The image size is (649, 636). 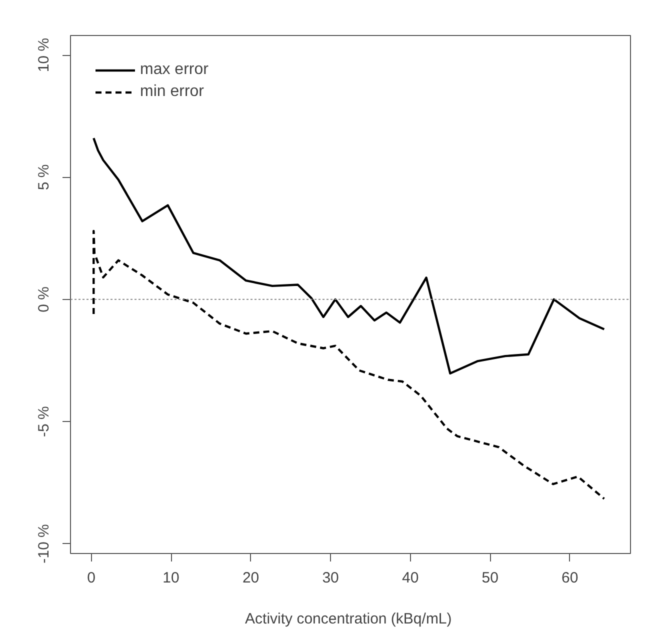 What do you see at coordinates (44, 177) in the screenshot?
I see `y-tick-label: 5 %` at bounding box center [44, 177].